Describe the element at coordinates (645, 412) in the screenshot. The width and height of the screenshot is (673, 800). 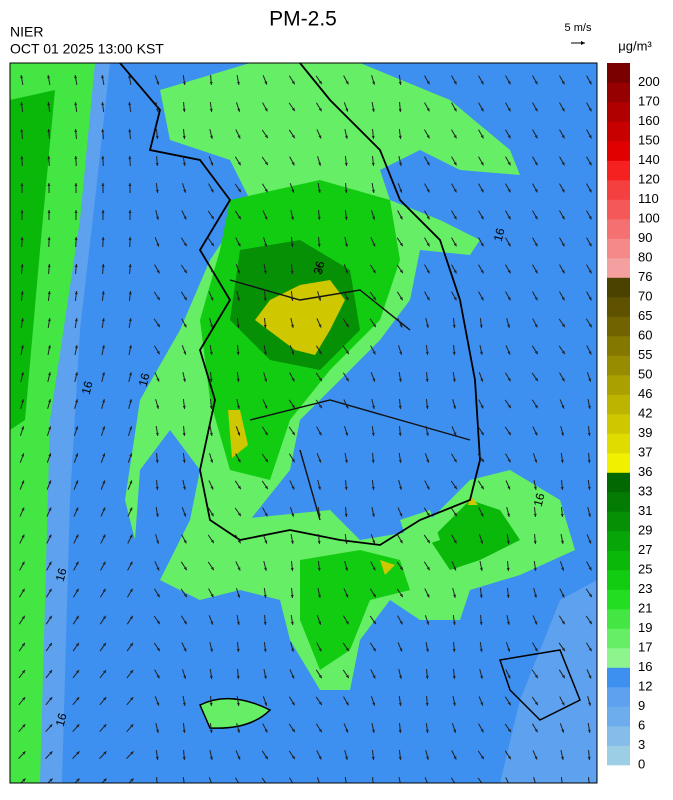
I see `colorbar-tick-label: 42` at that location.